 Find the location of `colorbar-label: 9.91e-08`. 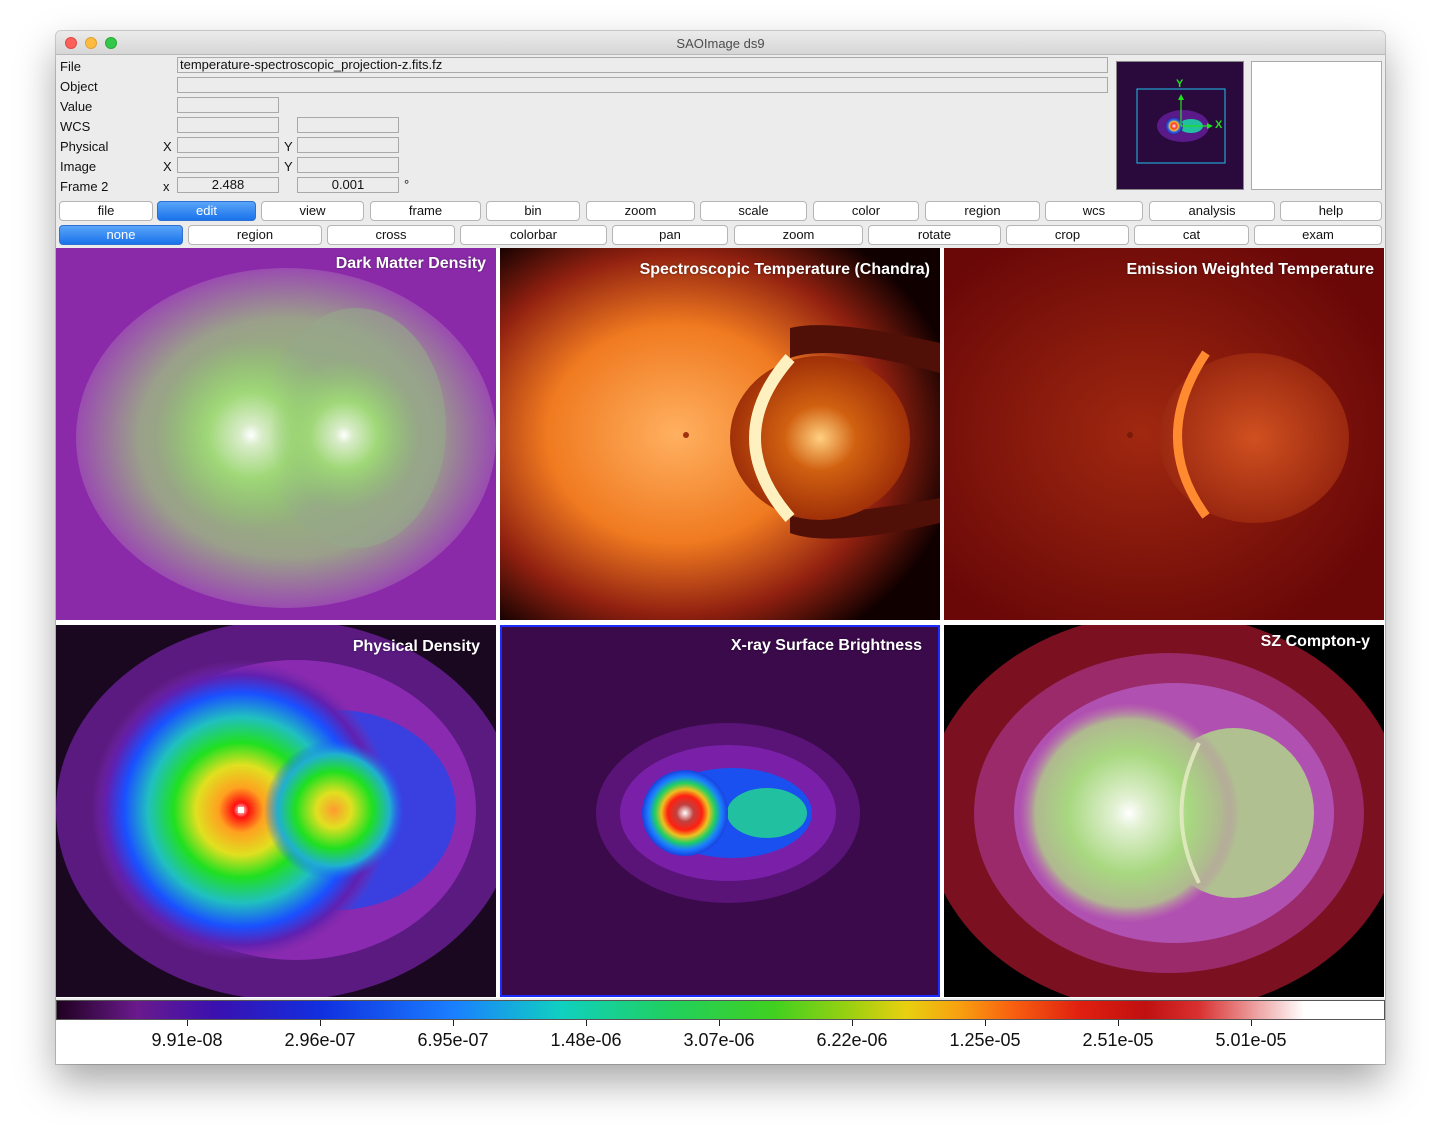

colorbar-label: 9.91e-08 is located at coordinates (187, 1040).